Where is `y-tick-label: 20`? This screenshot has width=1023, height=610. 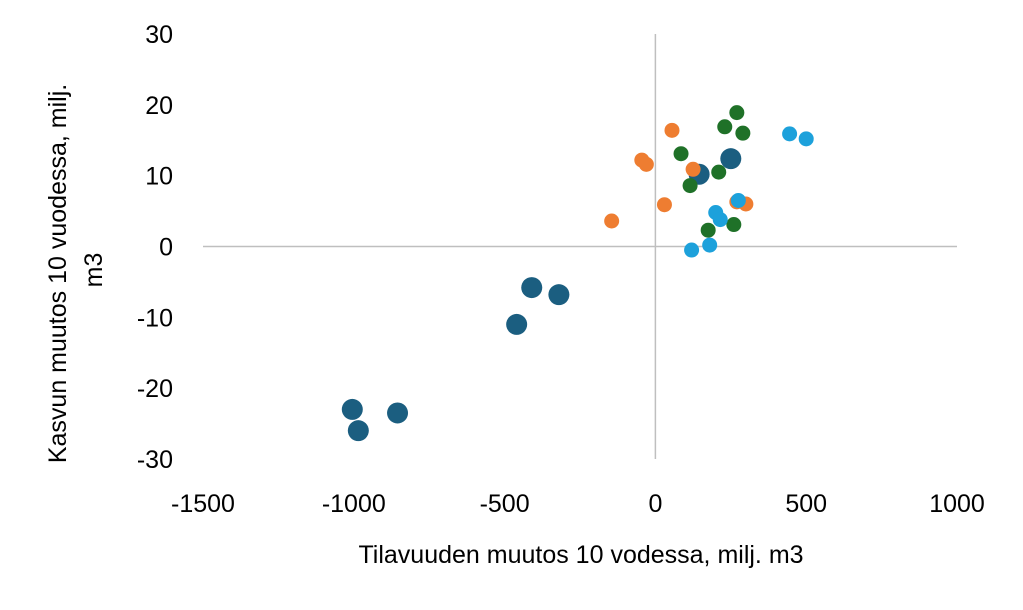
y-tick-label: 20 is located at coordinates (159, 106).